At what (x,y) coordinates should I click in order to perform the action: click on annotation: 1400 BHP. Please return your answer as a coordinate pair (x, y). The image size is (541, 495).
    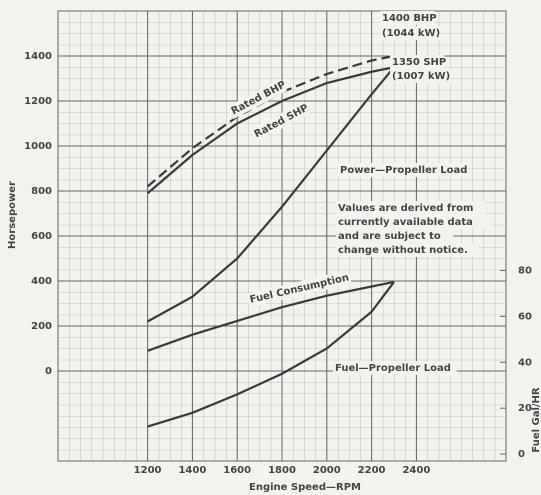
    Looking at the image, I should click on (409, 18).